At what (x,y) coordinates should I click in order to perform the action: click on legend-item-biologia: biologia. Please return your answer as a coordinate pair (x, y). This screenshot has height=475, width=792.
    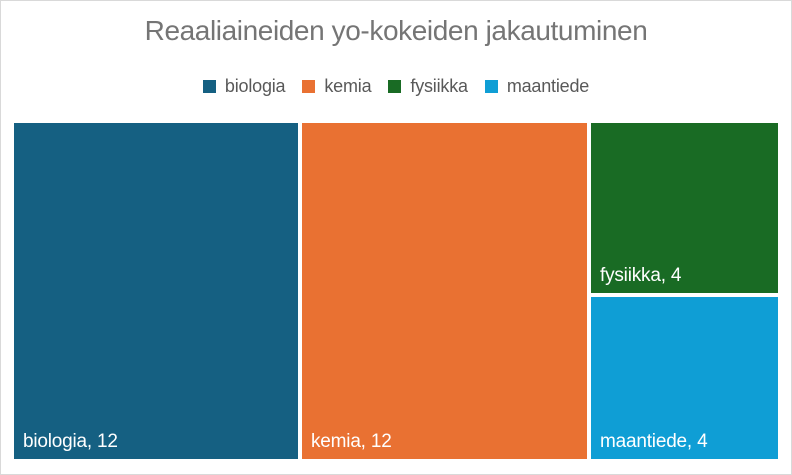
    Looking at the image, I should click on (244, 86).